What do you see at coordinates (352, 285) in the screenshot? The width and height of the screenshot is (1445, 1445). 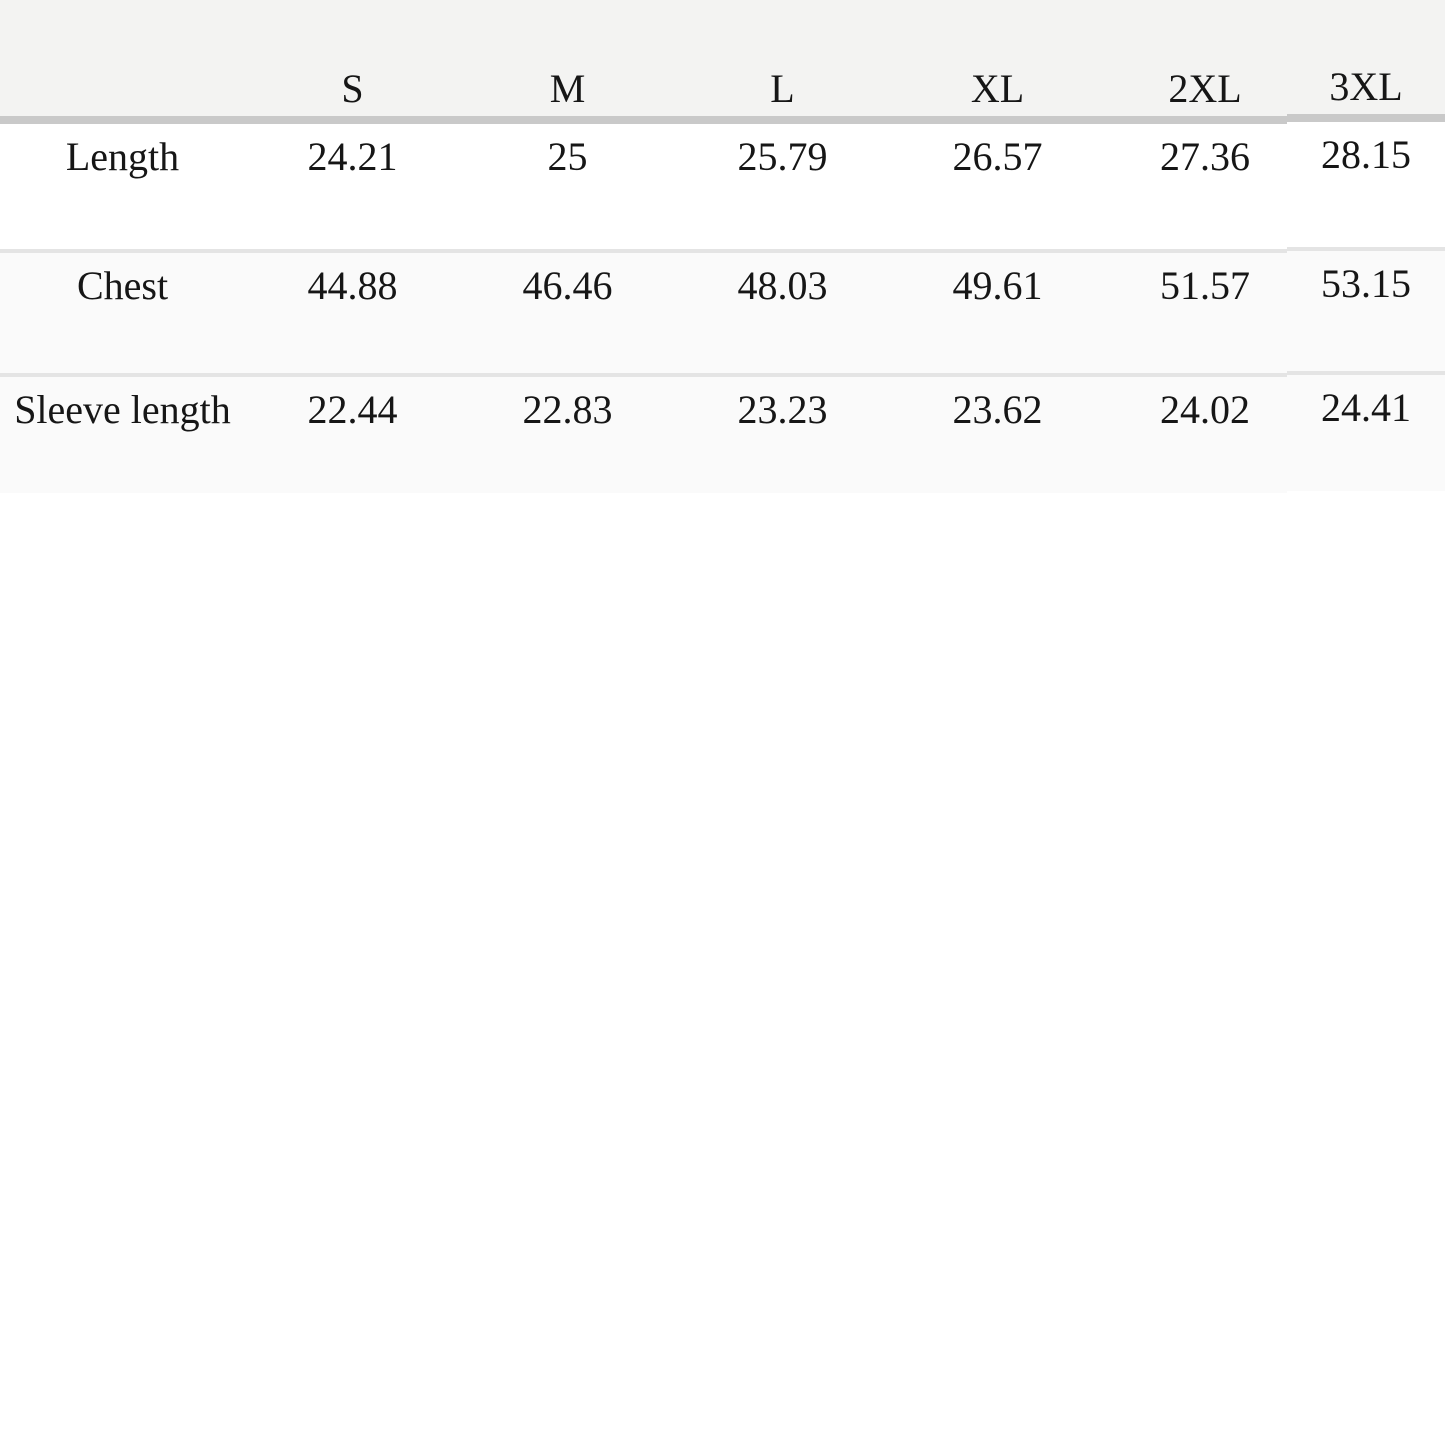 I see `table-cell: 44.88` at bounding box center [352, 285].